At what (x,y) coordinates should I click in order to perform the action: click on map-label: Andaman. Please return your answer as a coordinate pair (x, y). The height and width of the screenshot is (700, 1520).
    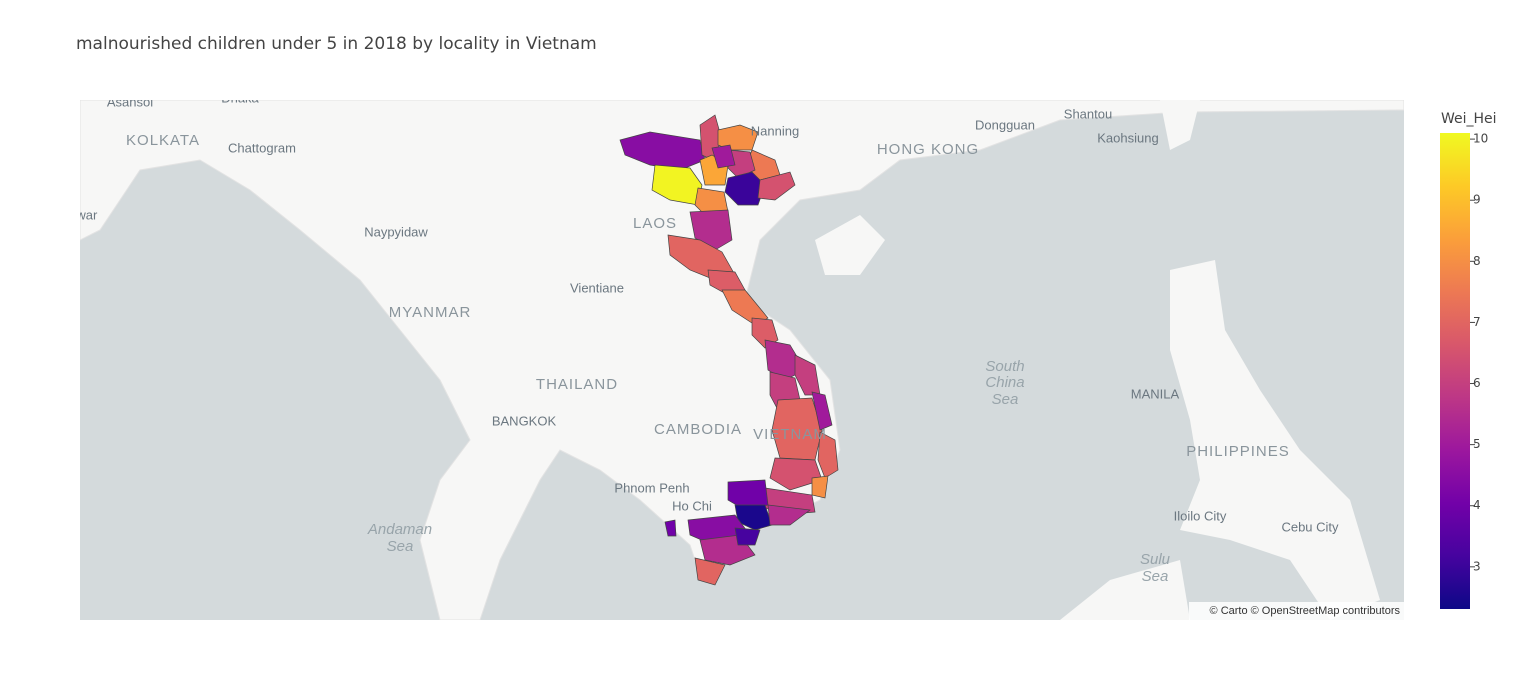
    Looking at the image, I should click on (399, 529).